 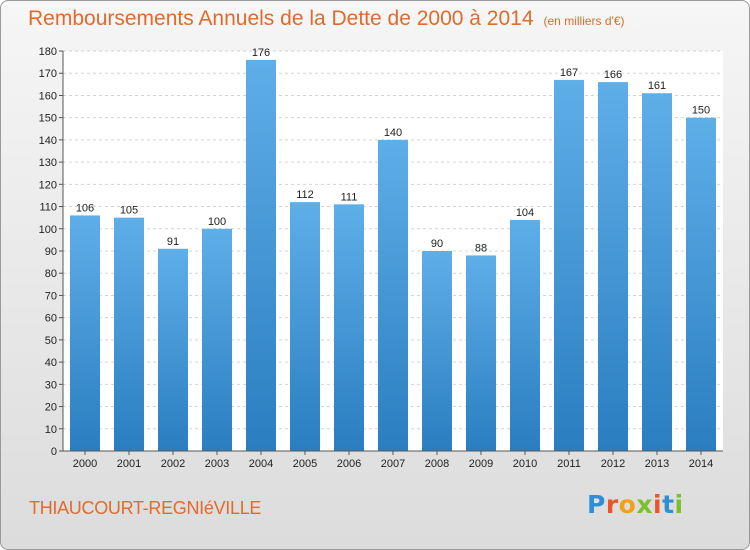 I want to click on x-tick-label: 2005, so click(x=305, y=464).